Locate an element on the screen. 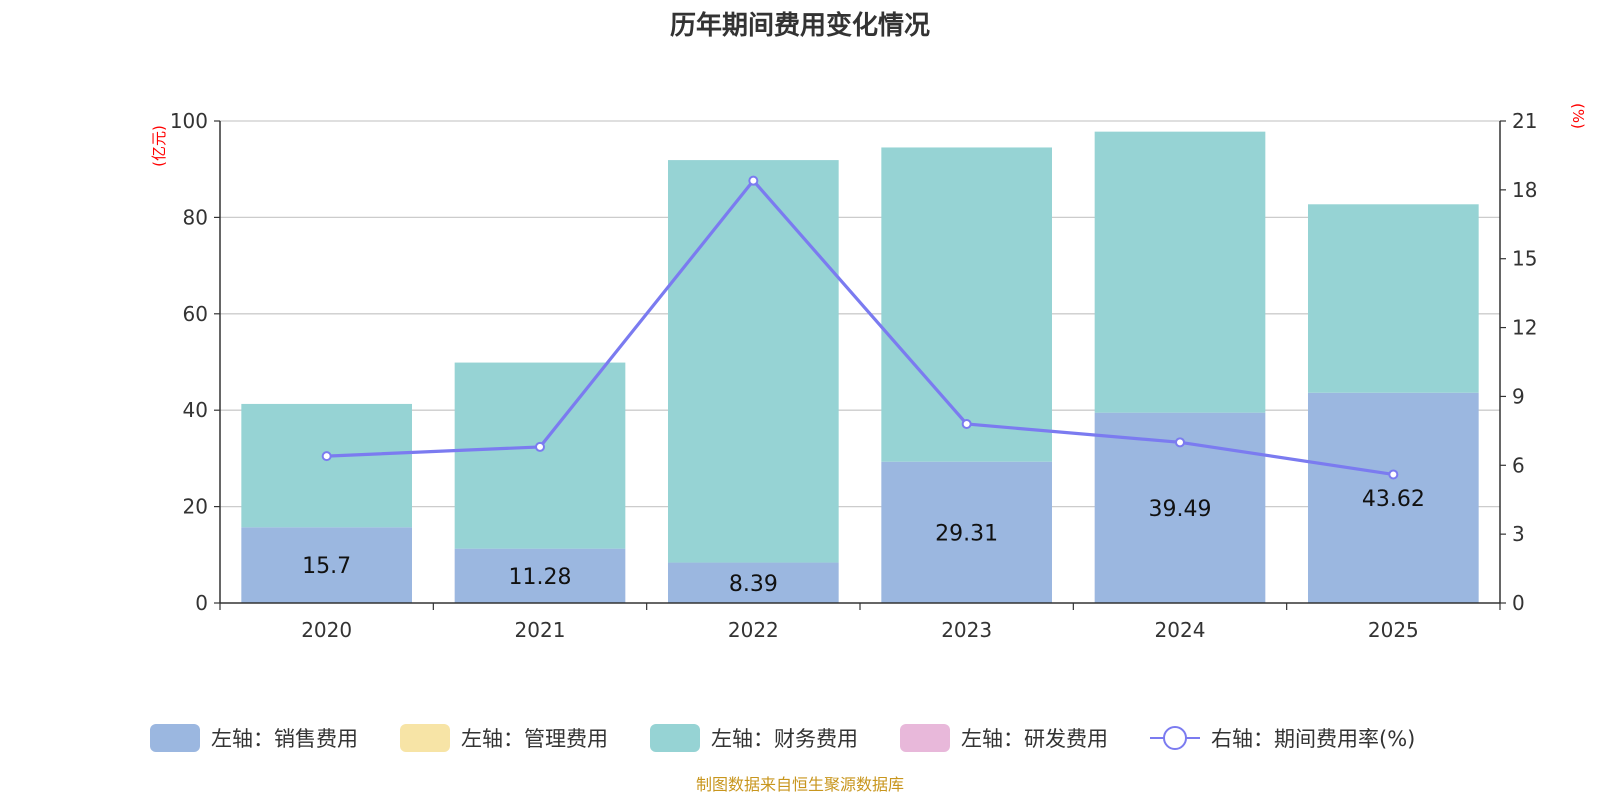 Image resolution: width=1600 pixels, height=800 pixels. right-axis-tick-label: 21 is located at coordinates (1524, 121).